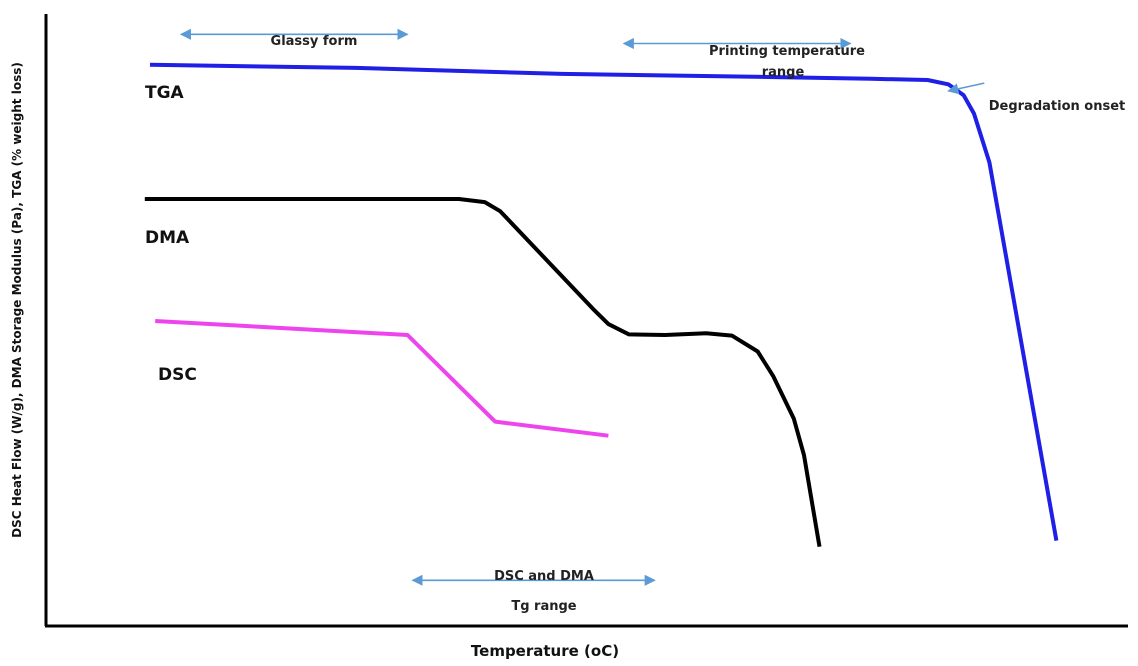 This screenshot has width=1138, height=666. I want to click on annotation-glassy-form: Glassy form, so click(314, 41).